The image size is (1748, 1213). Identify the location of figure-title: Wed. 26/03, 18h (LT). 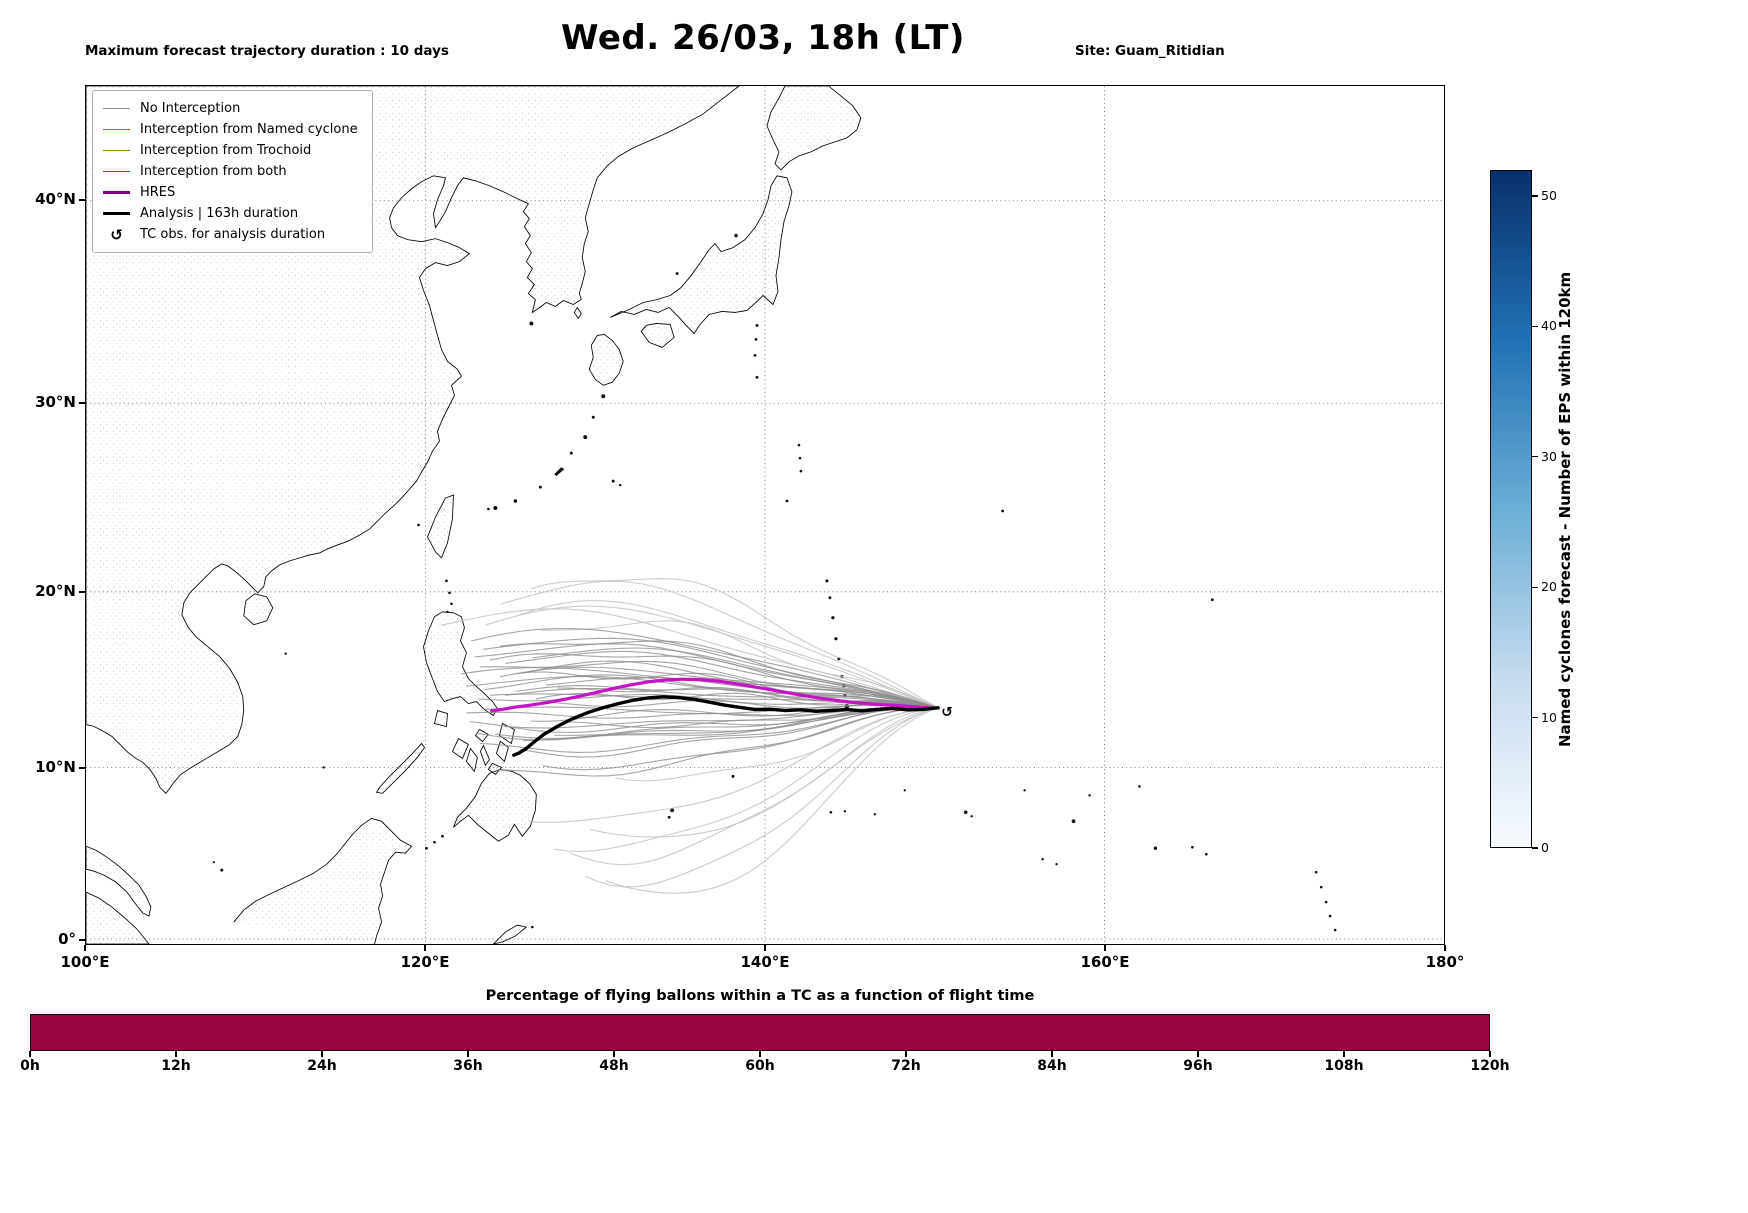
(763, 38).